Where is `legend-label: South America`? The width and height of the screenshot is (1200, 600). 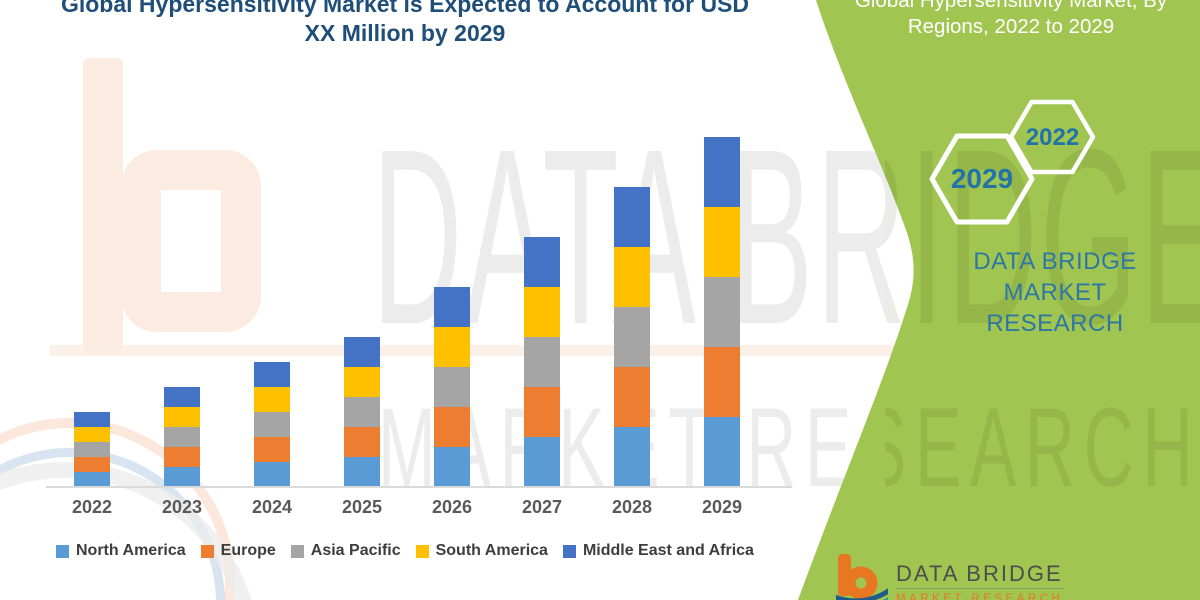 legend-label: South America is located at coordinates (491, 550).